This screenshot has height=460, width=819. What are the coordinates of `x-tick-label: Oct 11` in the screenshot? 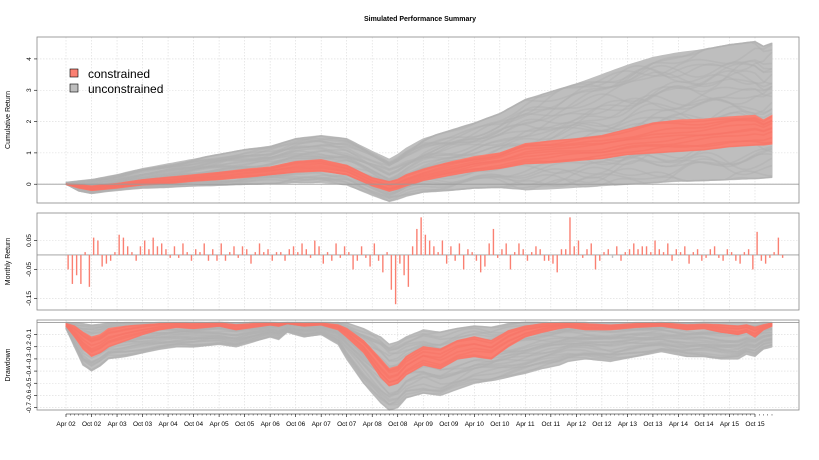 It's located at (551, 424).